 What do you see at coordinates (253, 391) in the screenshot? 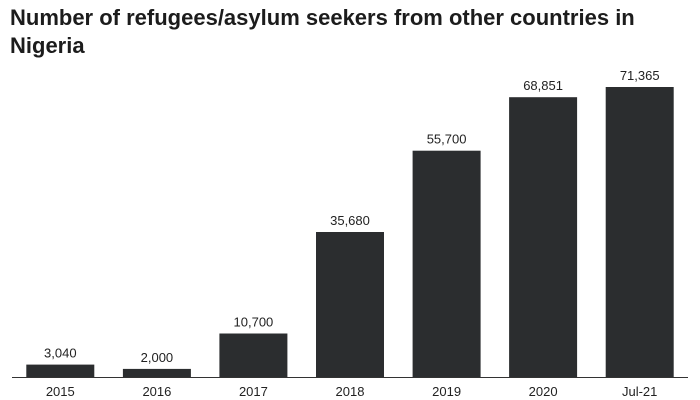
I see `x-tick-label-2017: 2017` at bounding box center [253, 391].